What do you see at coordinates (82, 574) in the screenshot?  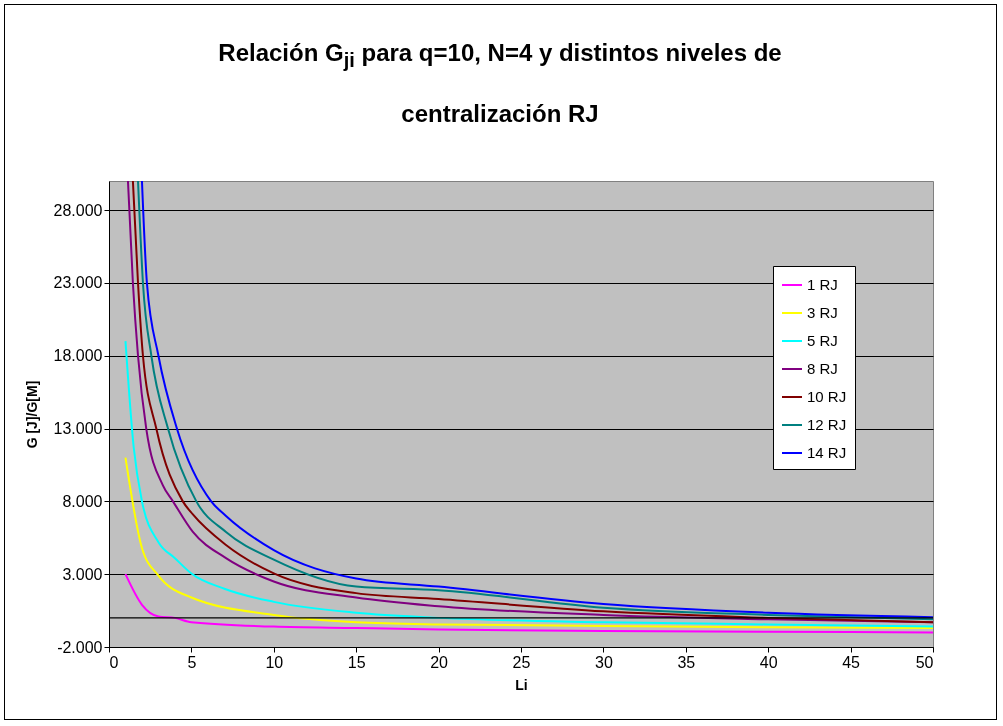 I see `y-tick-label: 3.000` at bounding box center [82, 574].